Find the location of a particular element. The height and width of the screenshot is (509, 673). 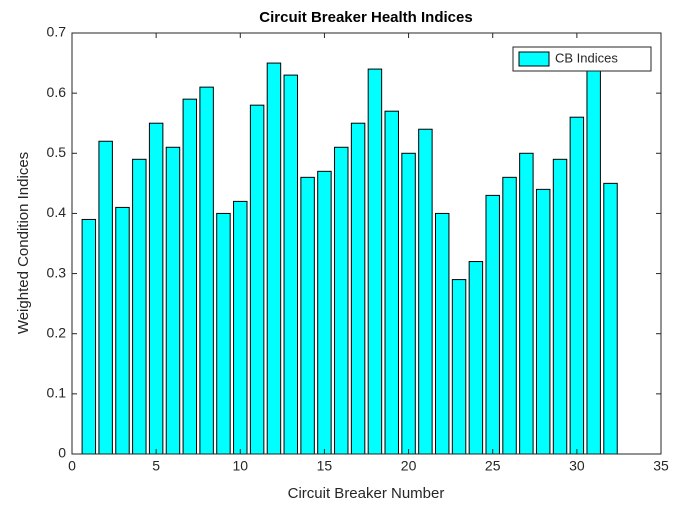

y-tick-label: 0.1 is located at coordinates (57, 393).